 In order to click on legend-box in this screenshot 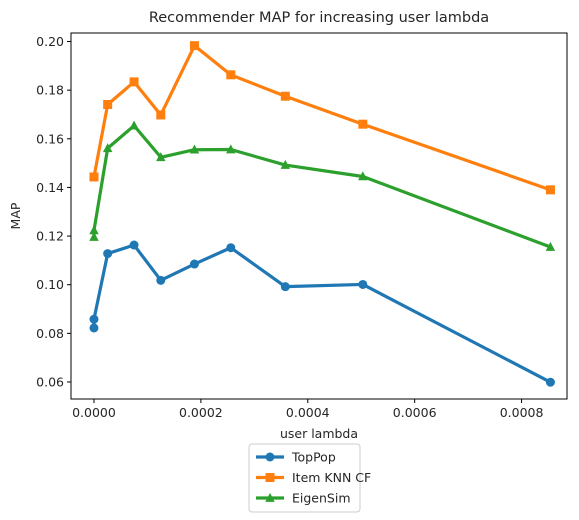, I will do `click(304, 478)`.